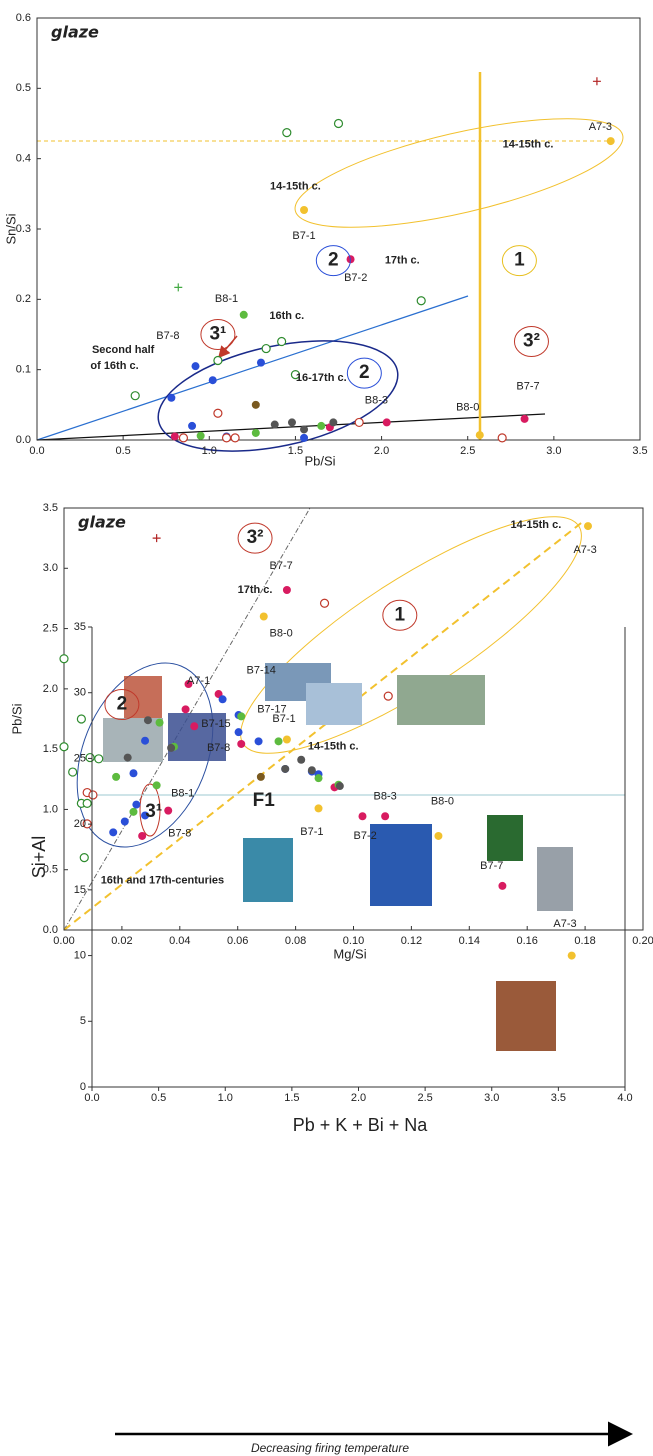 Image resolution: width=653 pixels, height=1456 pixels. I want to click on arrow-label: Decreasing firing temperature, so click(330, 1448).